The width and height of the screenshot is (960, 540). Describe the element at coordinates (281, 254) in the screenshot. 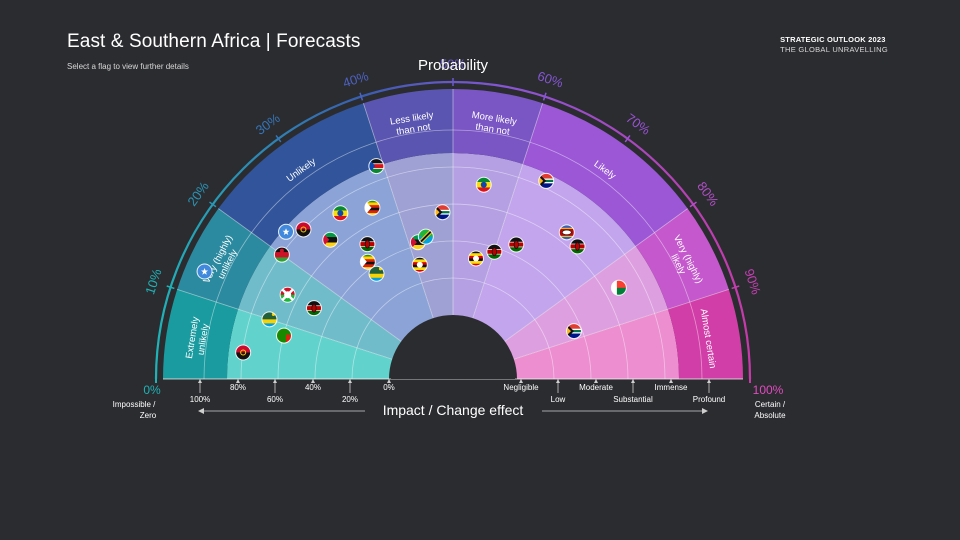

I see `flag-malawi` at that location.